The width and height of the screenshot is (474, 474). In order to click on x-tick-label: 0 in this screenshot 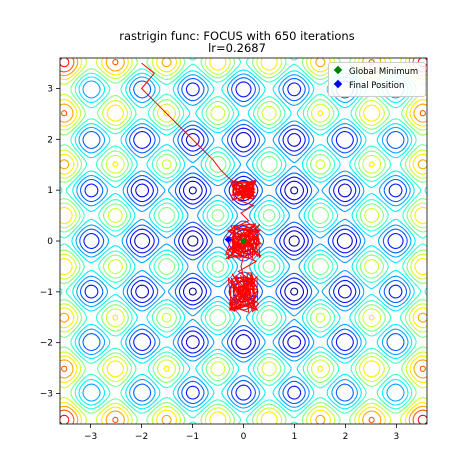, I will do `click(244, 437)`.